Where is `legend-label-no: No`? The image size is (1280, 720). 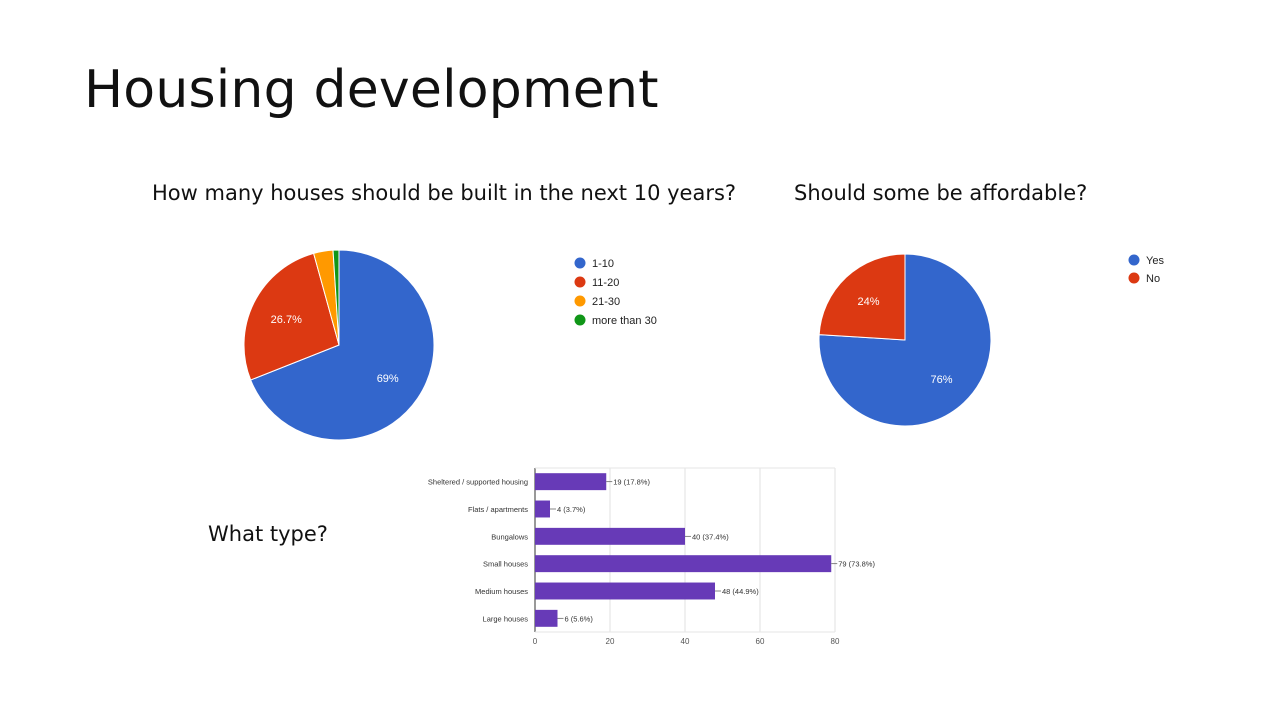
legend-label-no: No is located at coordinates (1153, 279).